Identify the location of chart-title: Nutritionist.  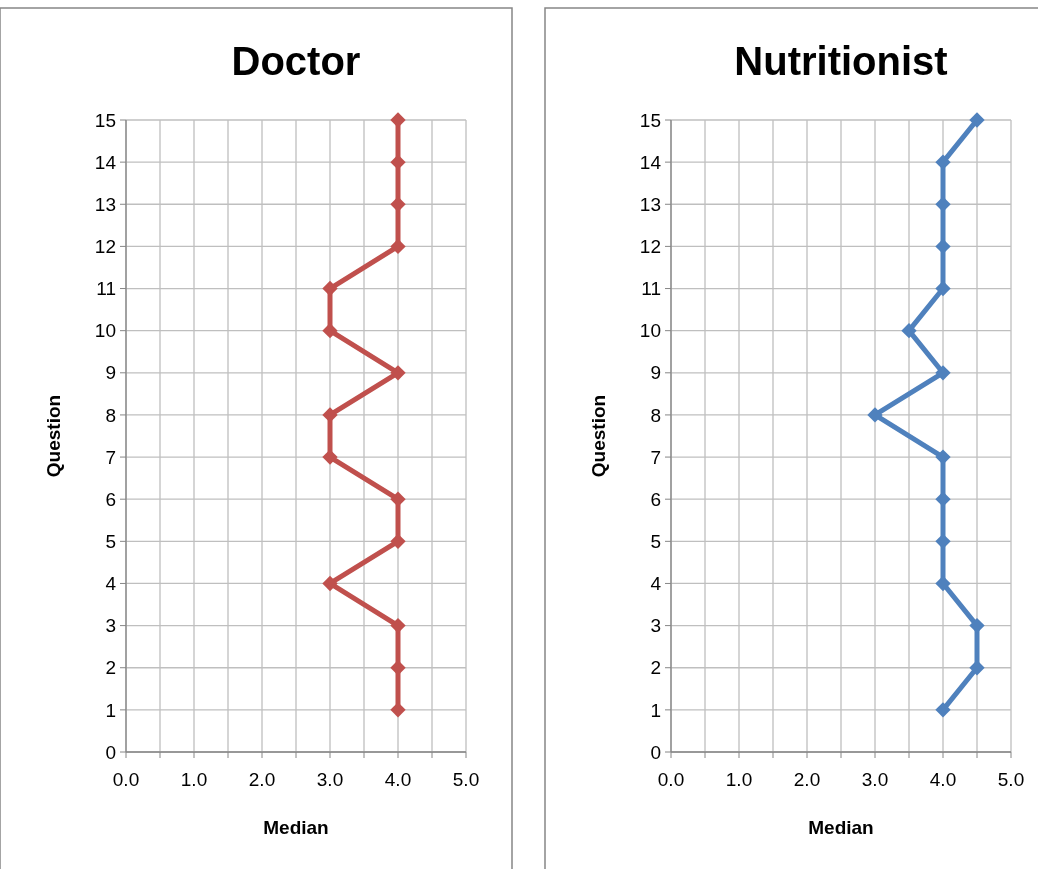
(841, 61).